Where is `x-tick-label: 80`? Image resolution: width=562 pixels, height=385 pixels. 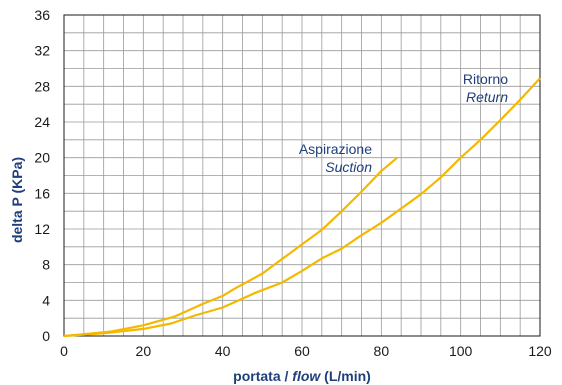 x-tick-label: 80 is located at coordinates (382, 351).